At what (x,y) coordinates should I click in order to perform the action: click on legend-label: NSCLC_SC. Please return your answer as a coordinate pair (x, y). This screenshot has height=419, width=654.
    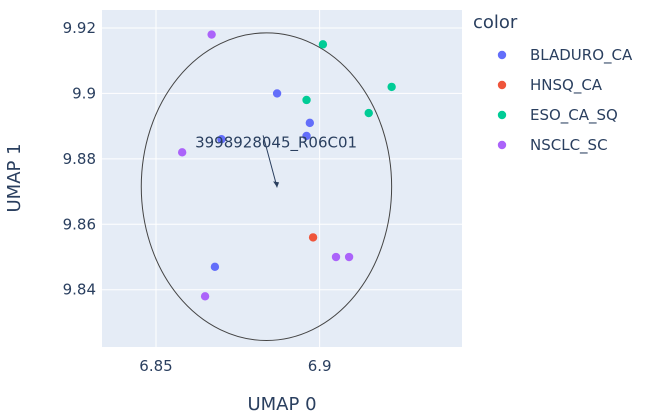
    Looking at the image, I should click on (569, 145).